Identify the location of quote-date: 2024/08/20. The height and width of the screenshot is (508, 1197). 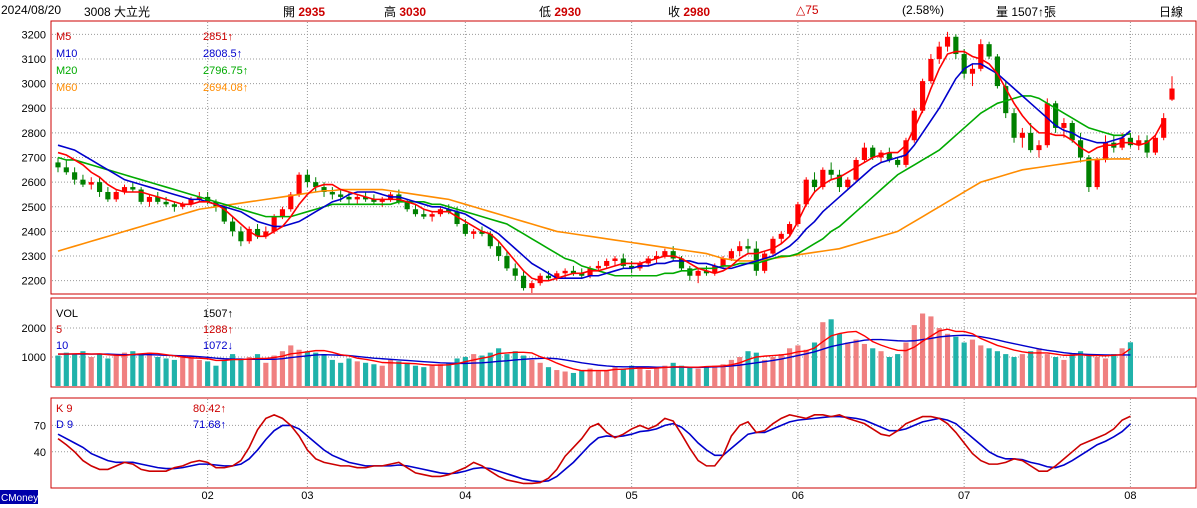
(31, 10).